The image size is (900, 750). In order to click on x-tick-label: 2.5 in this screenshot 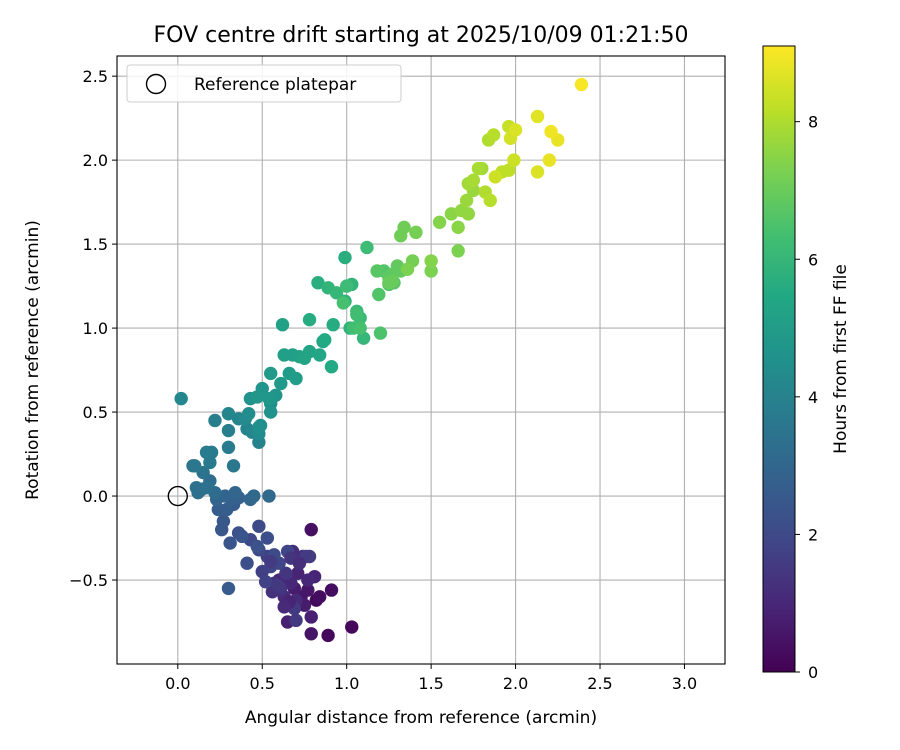, I will do `click(599, 683)`.